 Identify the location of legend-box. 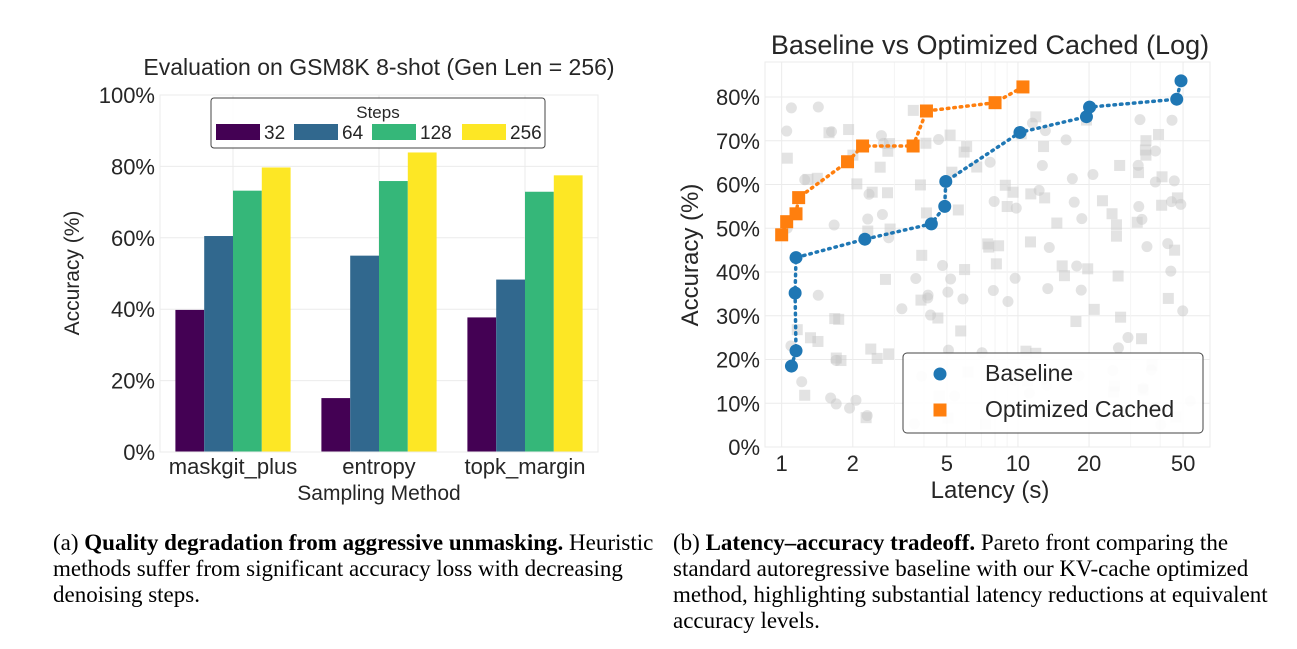
(1053, 393).